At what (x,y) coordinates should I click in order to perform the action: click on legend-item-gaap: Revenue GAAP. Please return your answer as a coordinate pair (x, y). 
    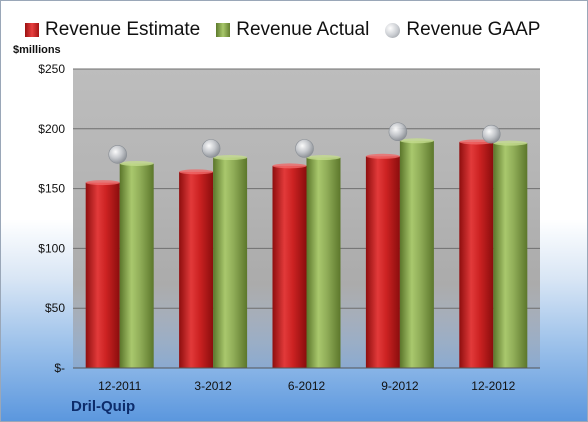
    Looking at the image, I should click on (462, 30).